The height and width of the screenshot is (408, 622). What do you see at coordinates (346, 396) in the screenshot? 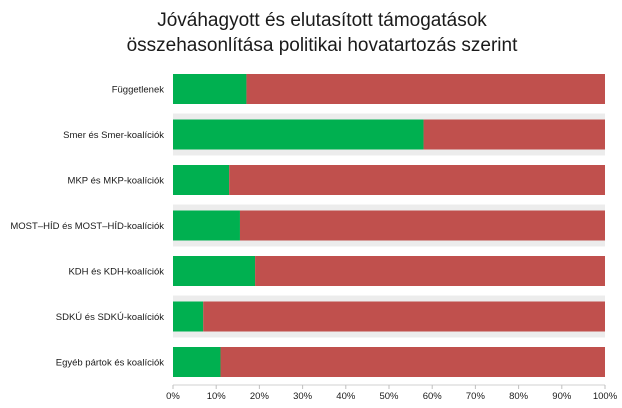
I see `x-tick-label: 40%` at bounding box center [346, 396].